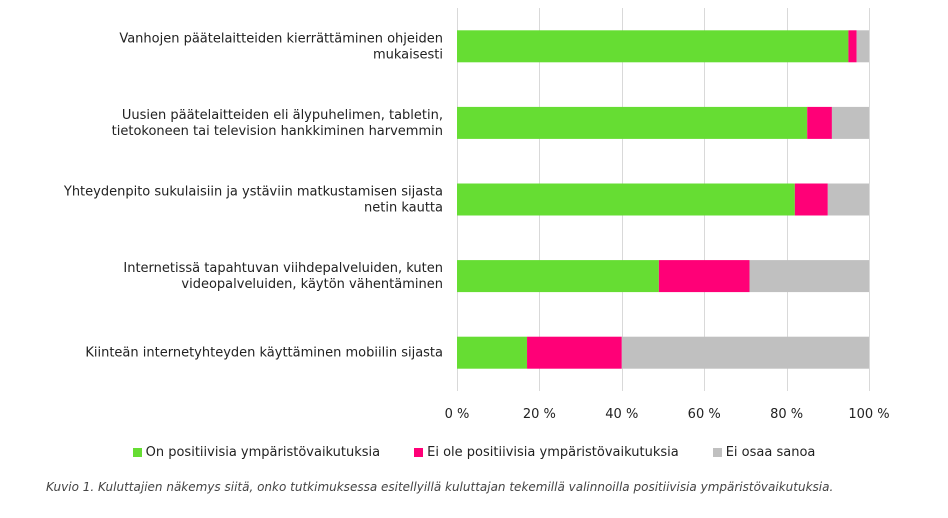  I want to click on legend-swatch-positive, so click(137, 452).